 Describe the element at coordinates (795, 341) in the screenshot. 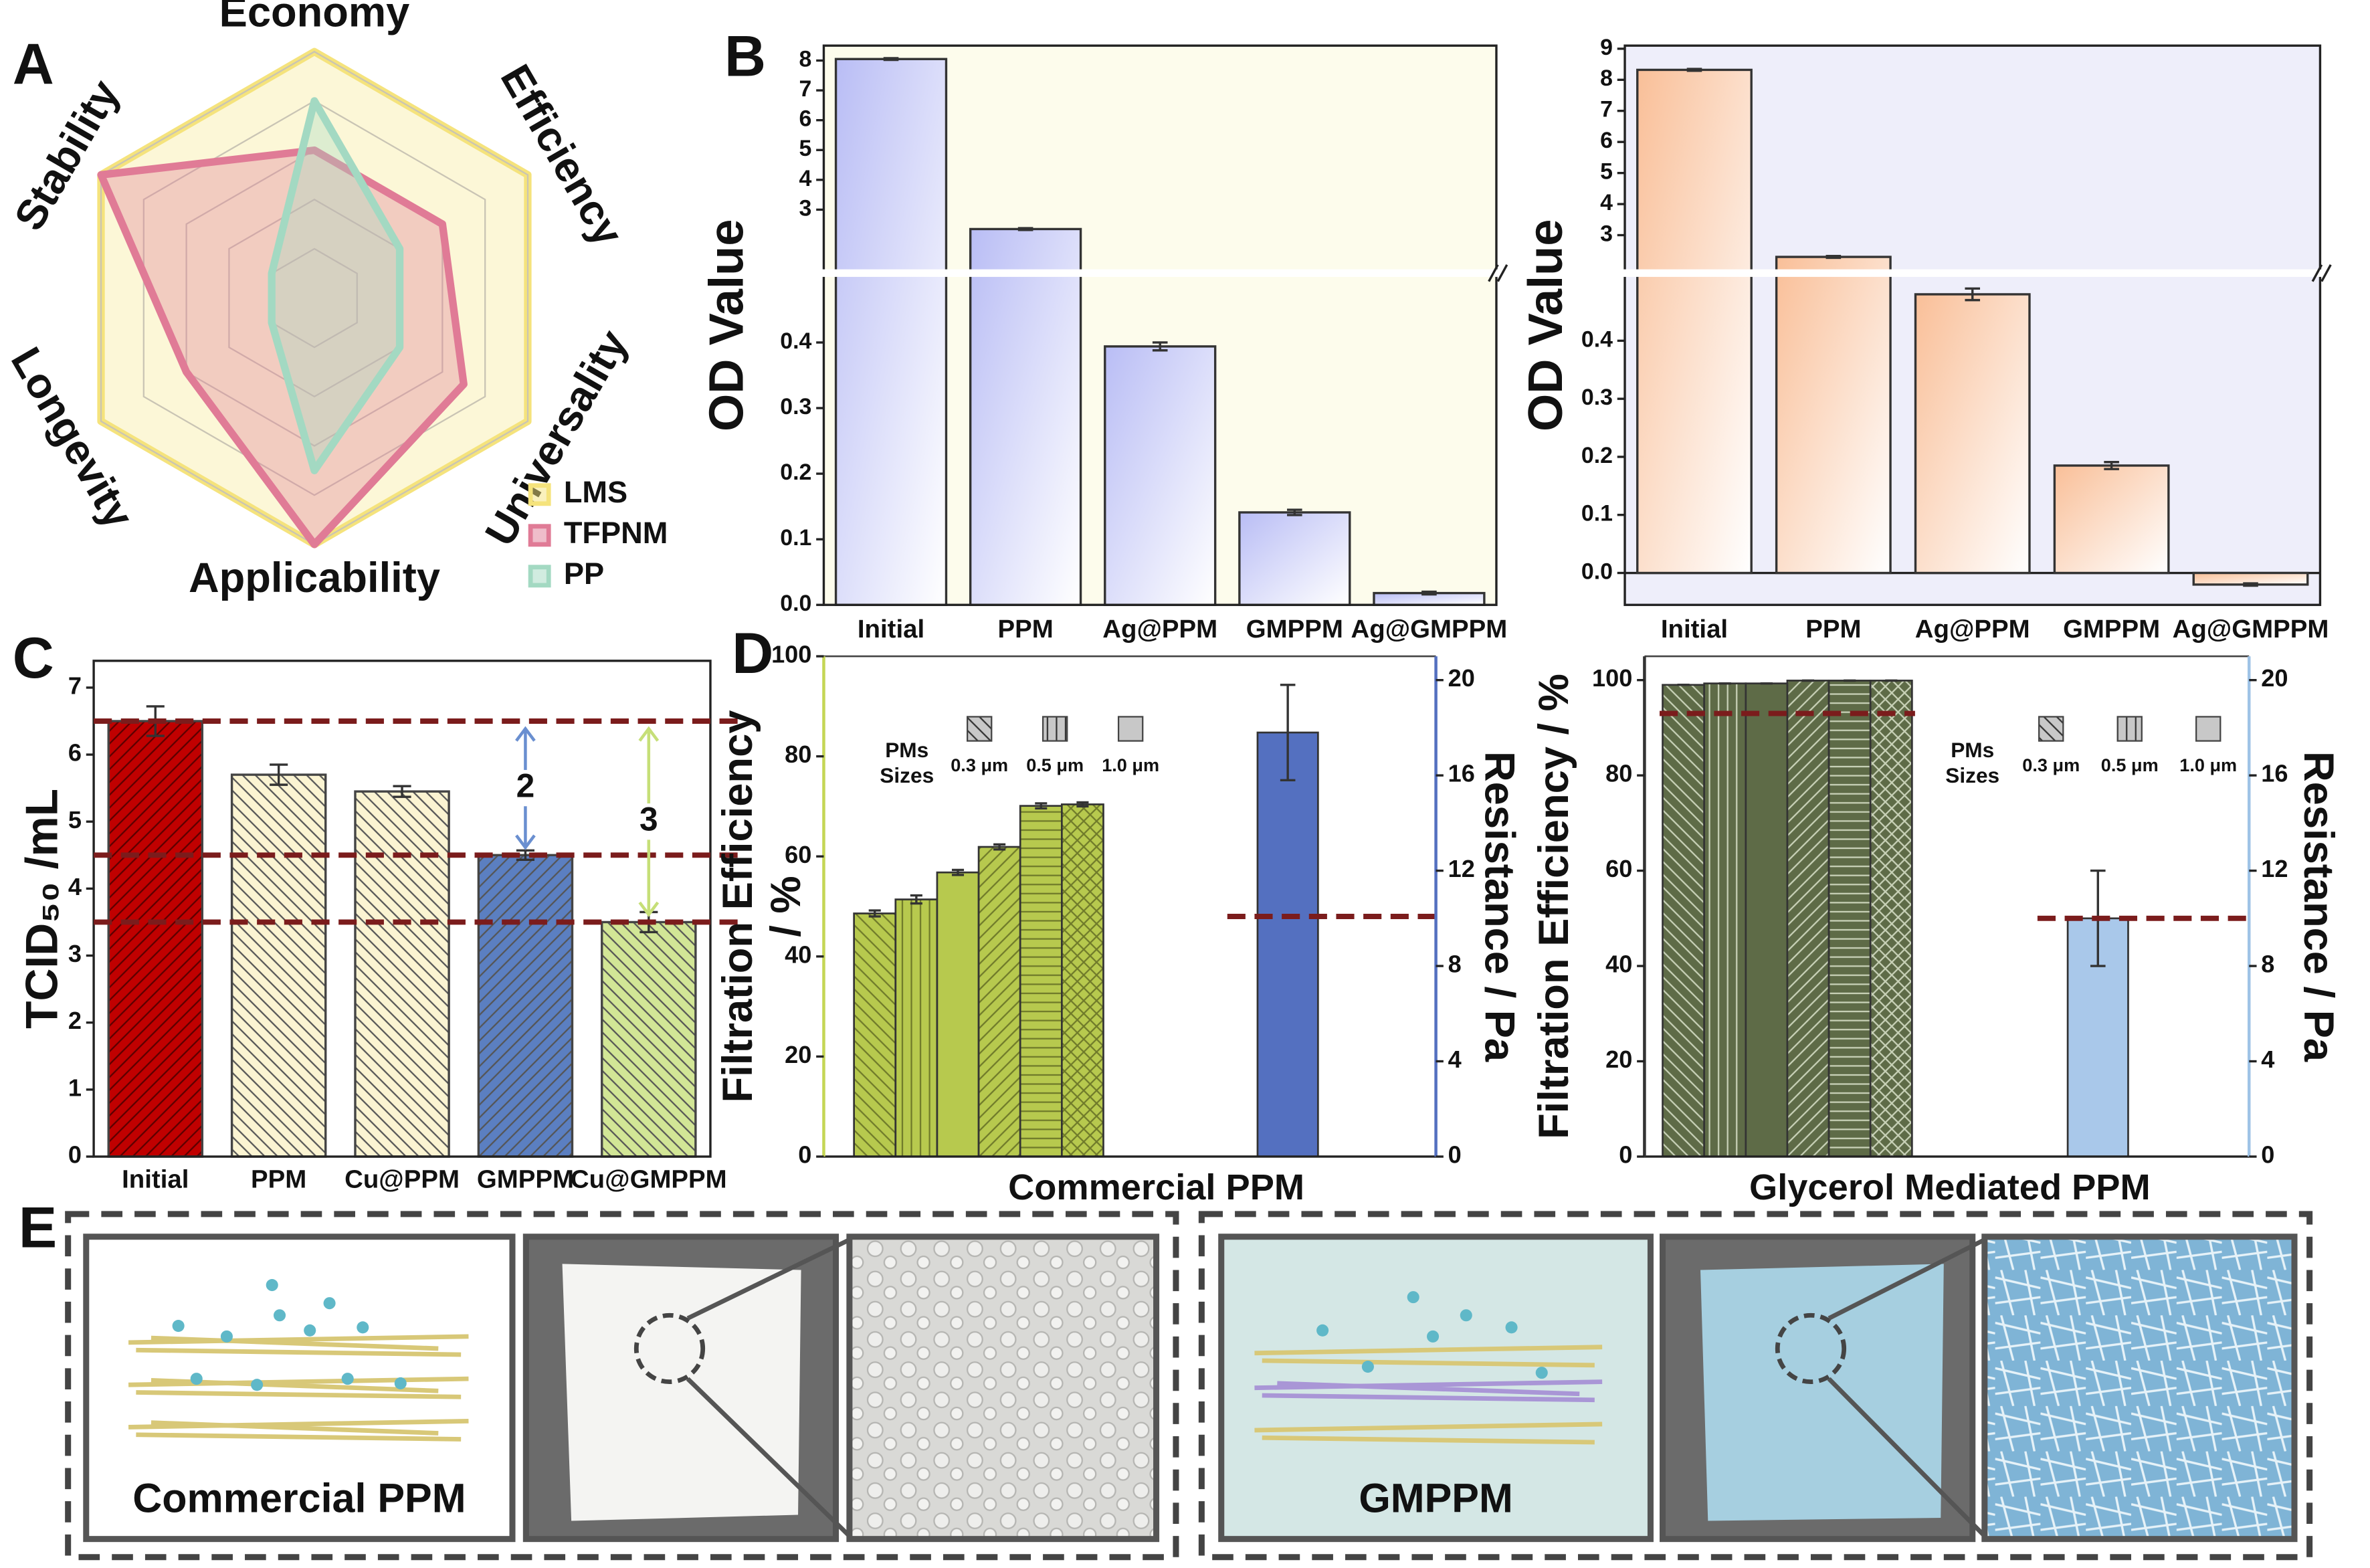

I see `y-tick-label: 0.4` at that location.